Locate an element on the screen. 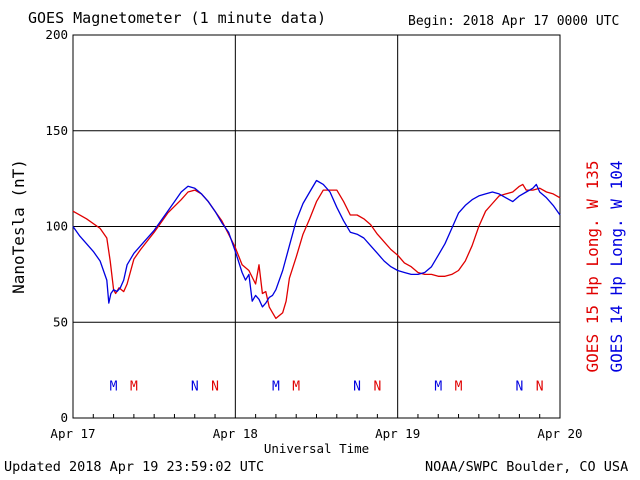 This screenshot has width=640, height=480. chart-title: GOES Magnetometer (1 minute data) is located at coordinates (177, 18).